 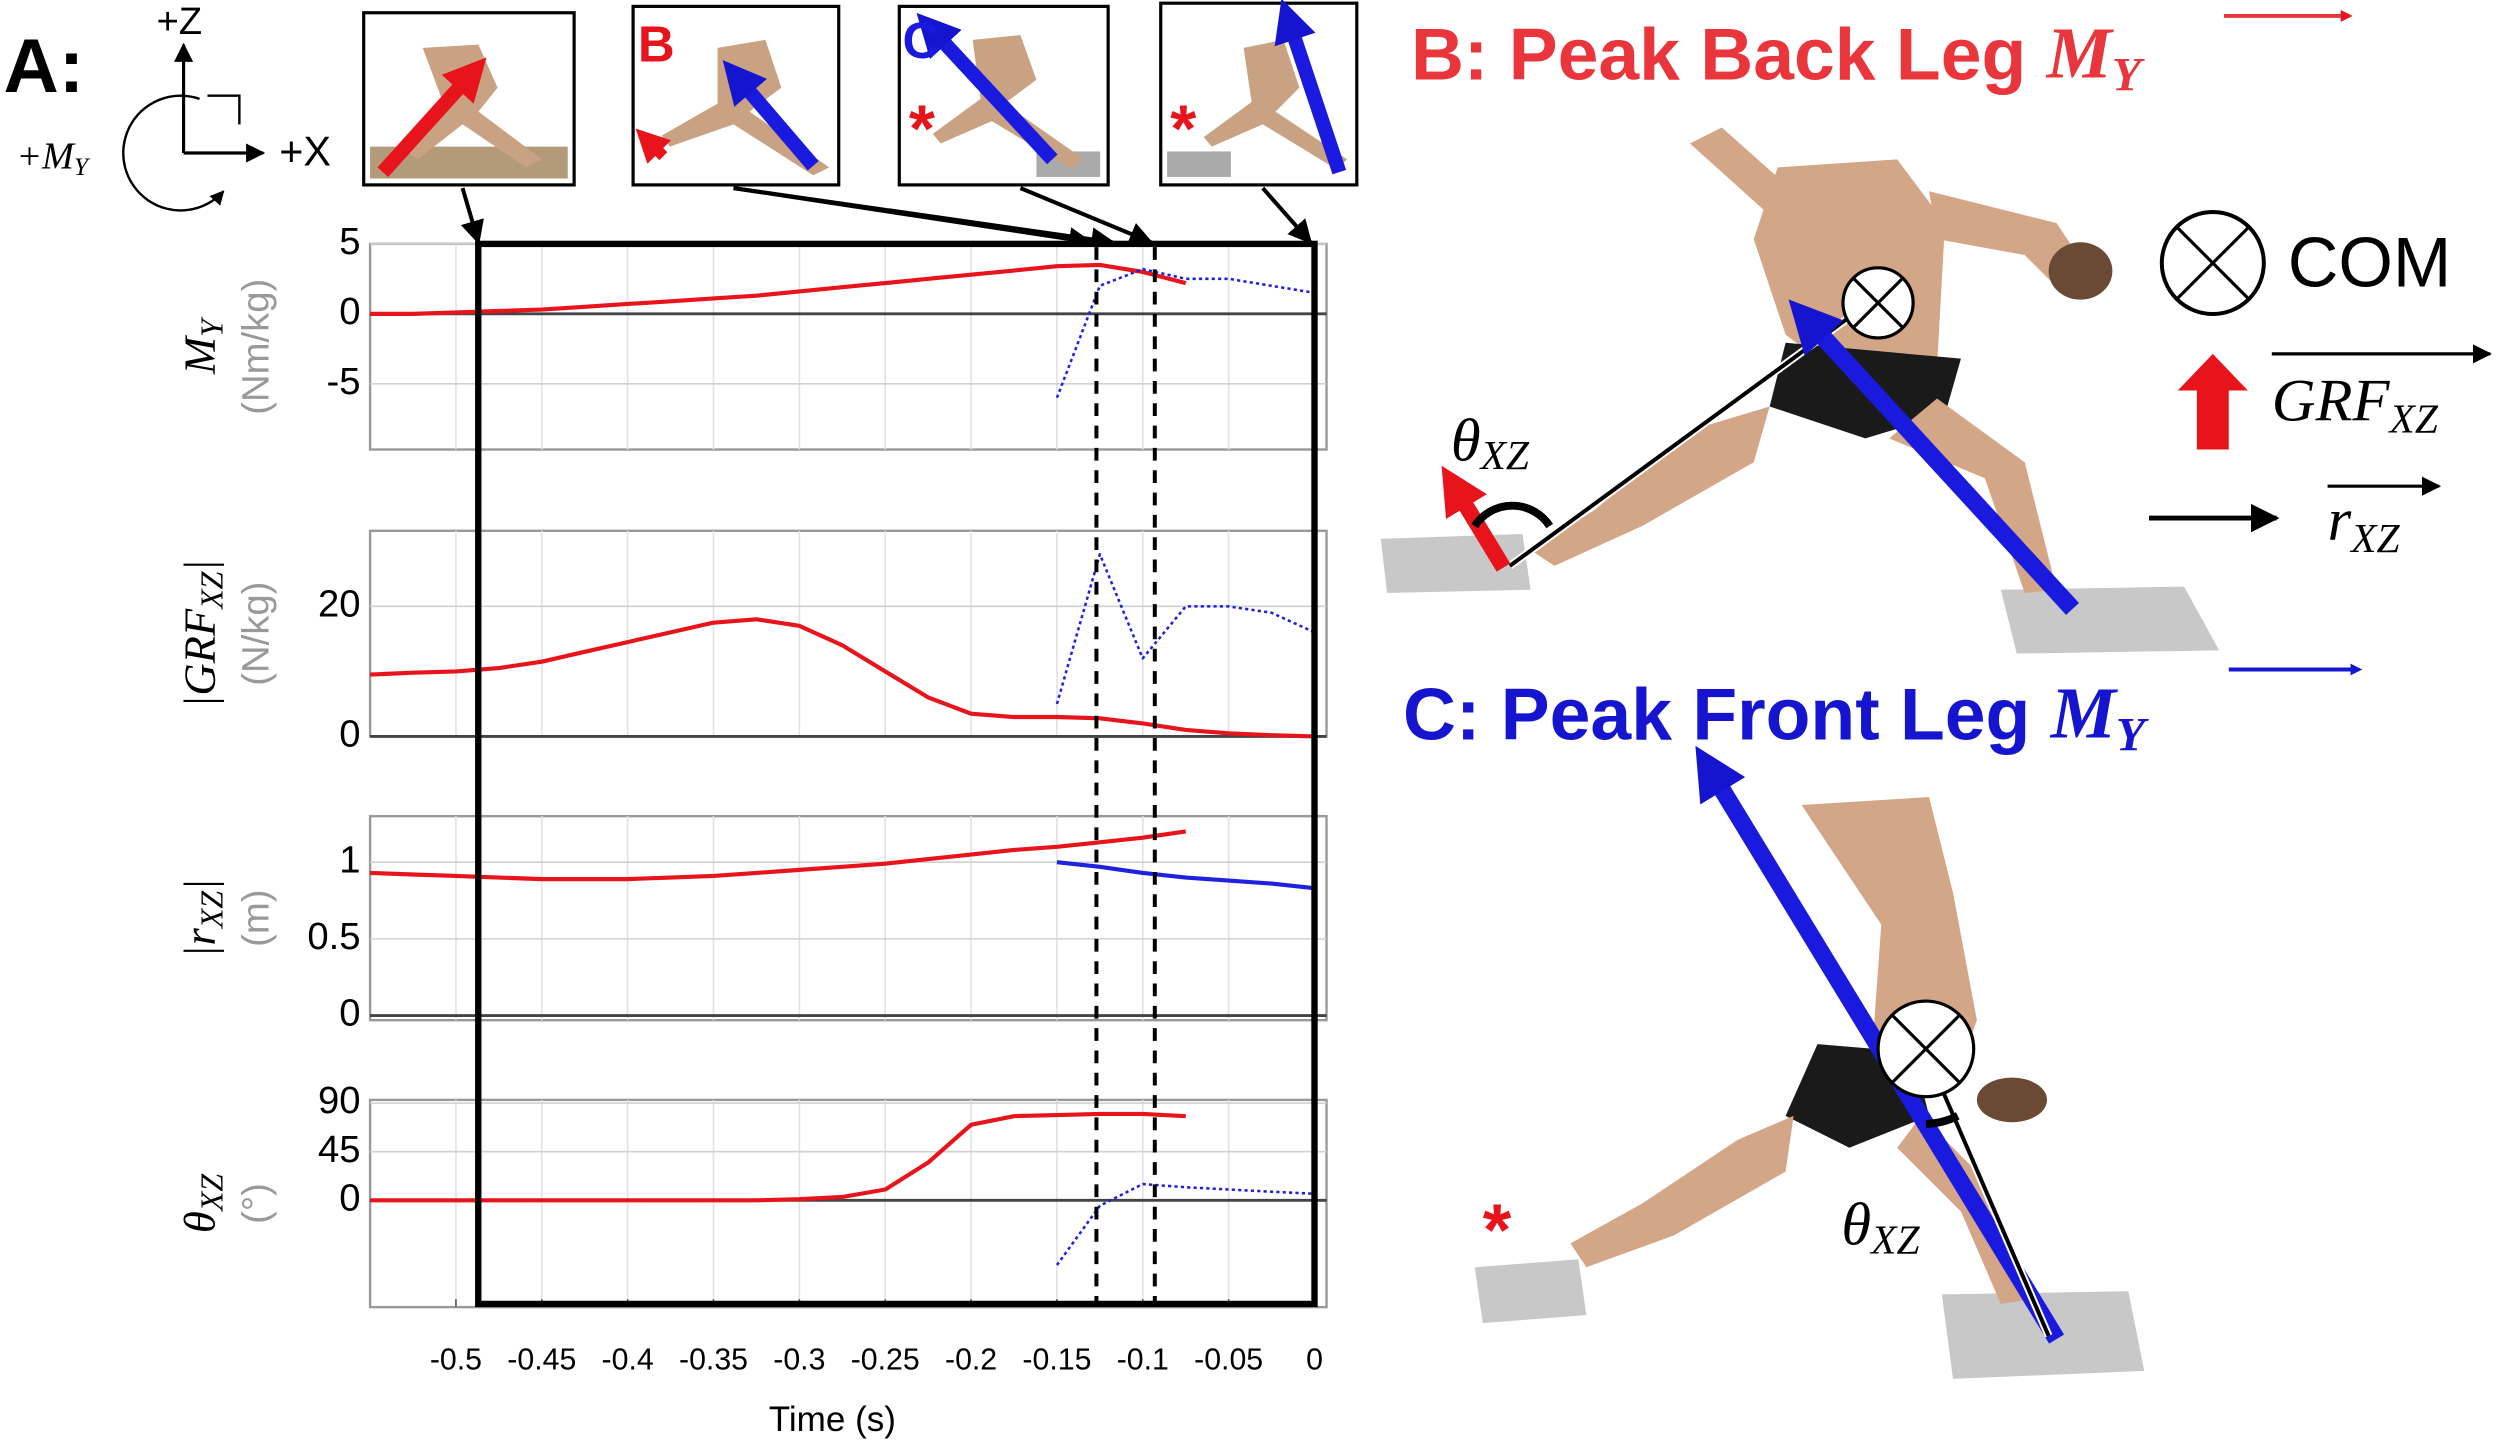 What do you see at coordinates (349, 859) in the screenshot?
I see `y-tick-label: 1` at bounding box center [349, 859].